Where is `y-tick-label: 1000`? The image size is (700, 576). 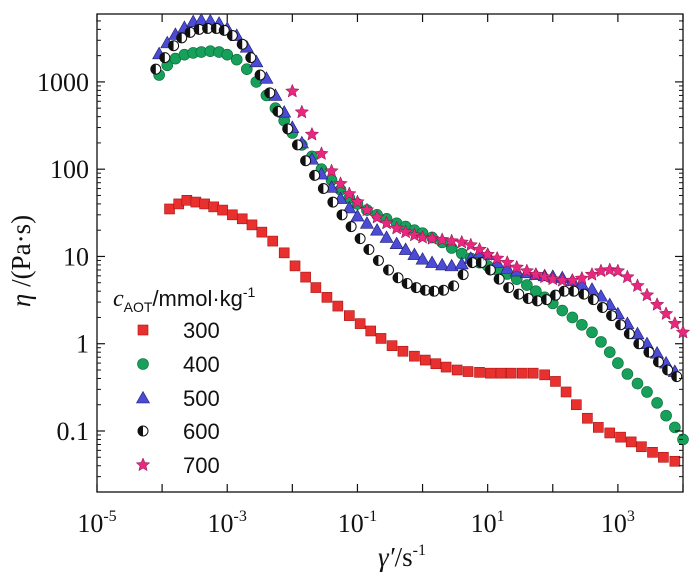
y-tick-label: 1000 is located at coordinates (63, 82).